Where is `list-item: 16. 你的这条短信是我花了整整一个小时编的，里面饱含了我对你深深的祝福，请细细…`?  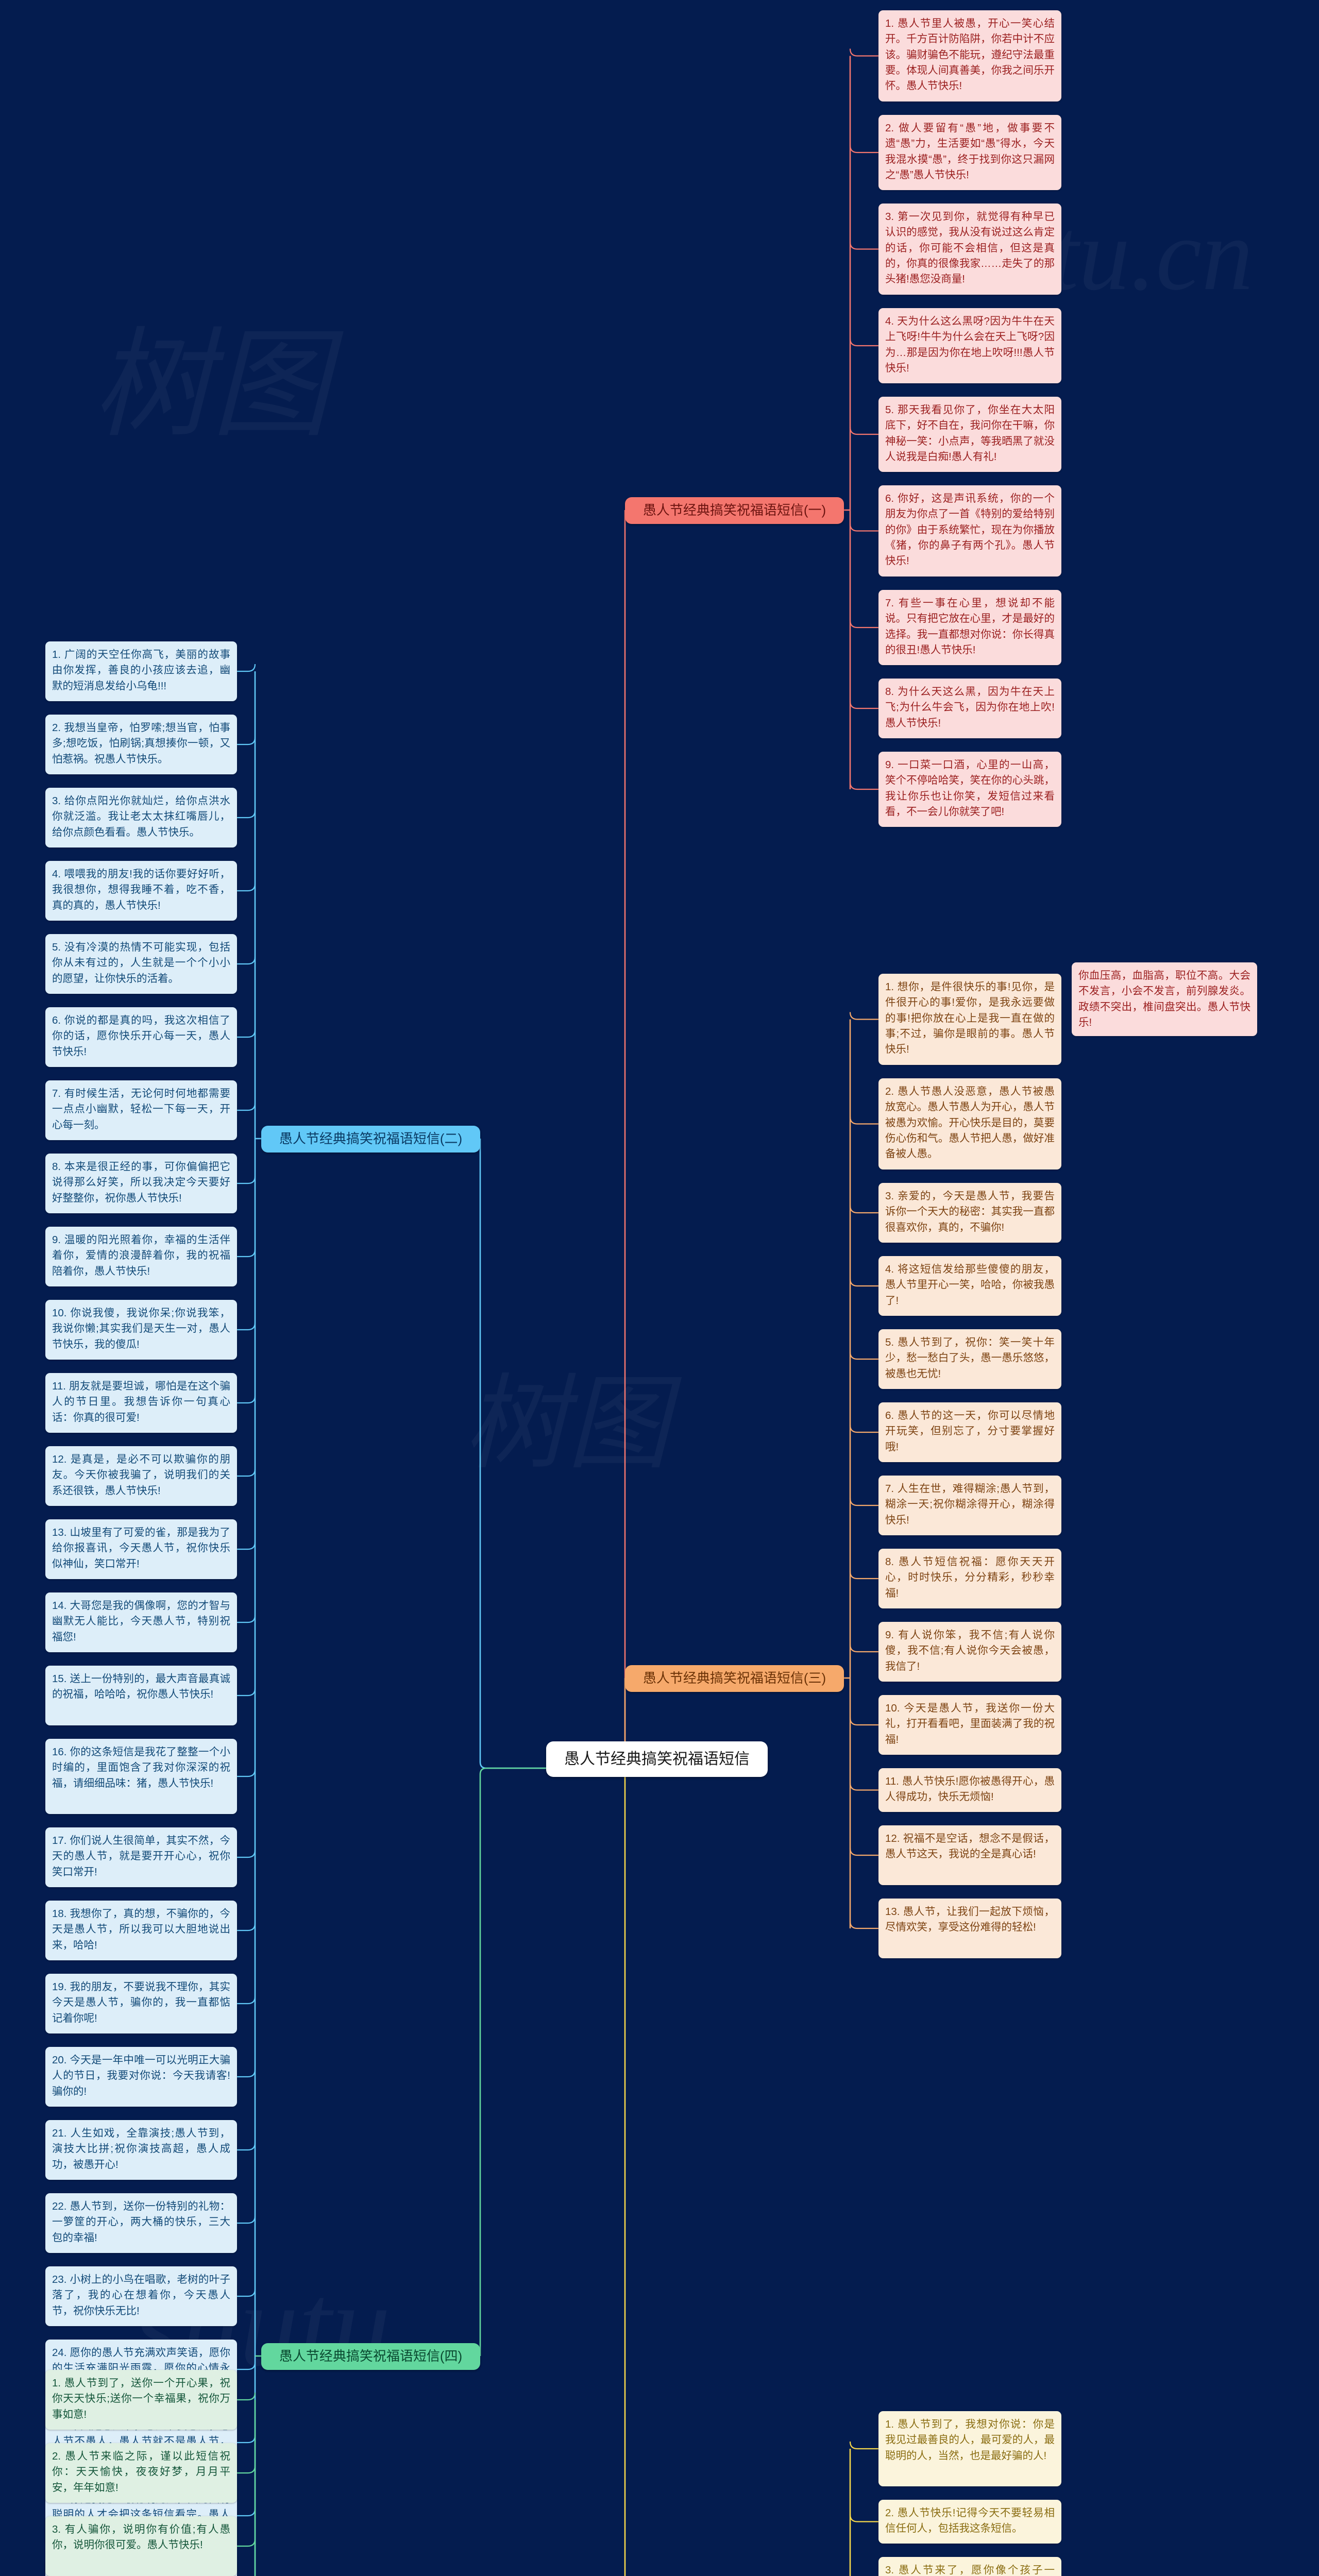 list-item: 16. 你的这条短信是我花了整整一个小时编的，里面饱含了我对你深深的祝福，请细细… is located at coordinates (141, 1776).